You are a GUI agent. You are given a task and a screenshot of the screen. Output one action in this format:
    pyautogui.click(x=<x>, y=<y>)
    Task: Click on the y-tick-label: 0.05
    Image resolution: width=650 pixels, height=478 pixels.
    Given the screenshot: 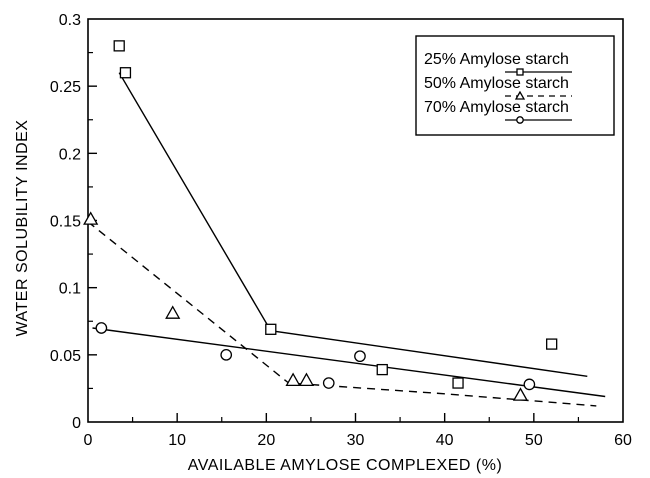 What is the action you would take?
    pyautogui.click(x=65, y=356)
    